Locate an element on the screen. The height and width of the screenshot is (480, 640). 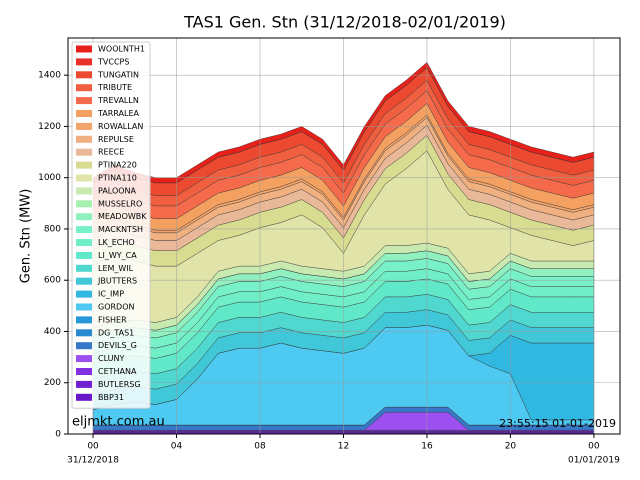
legend-label: IC_IMP is located at coordinates (111, 294).